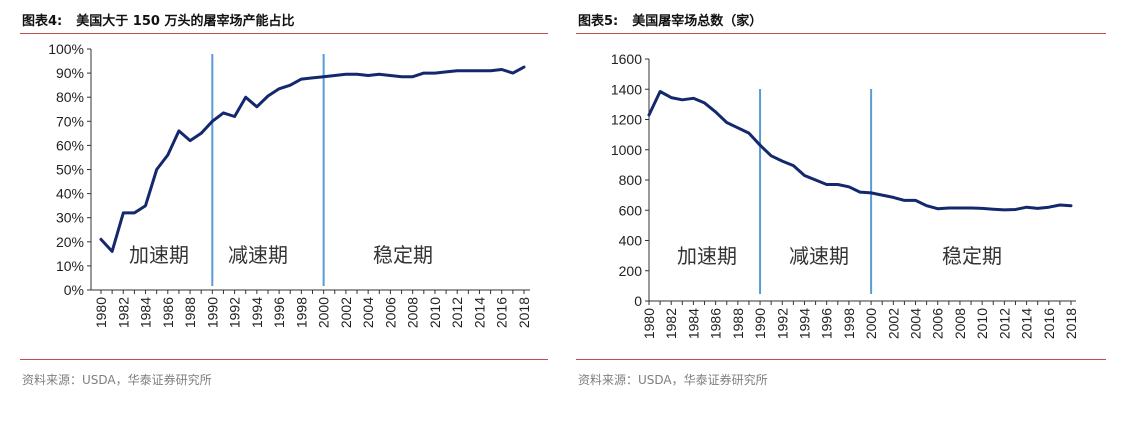  Describe the element at coordinates (235, 312) in the screenshot. I see `x-tick-label: 1992` at that location.